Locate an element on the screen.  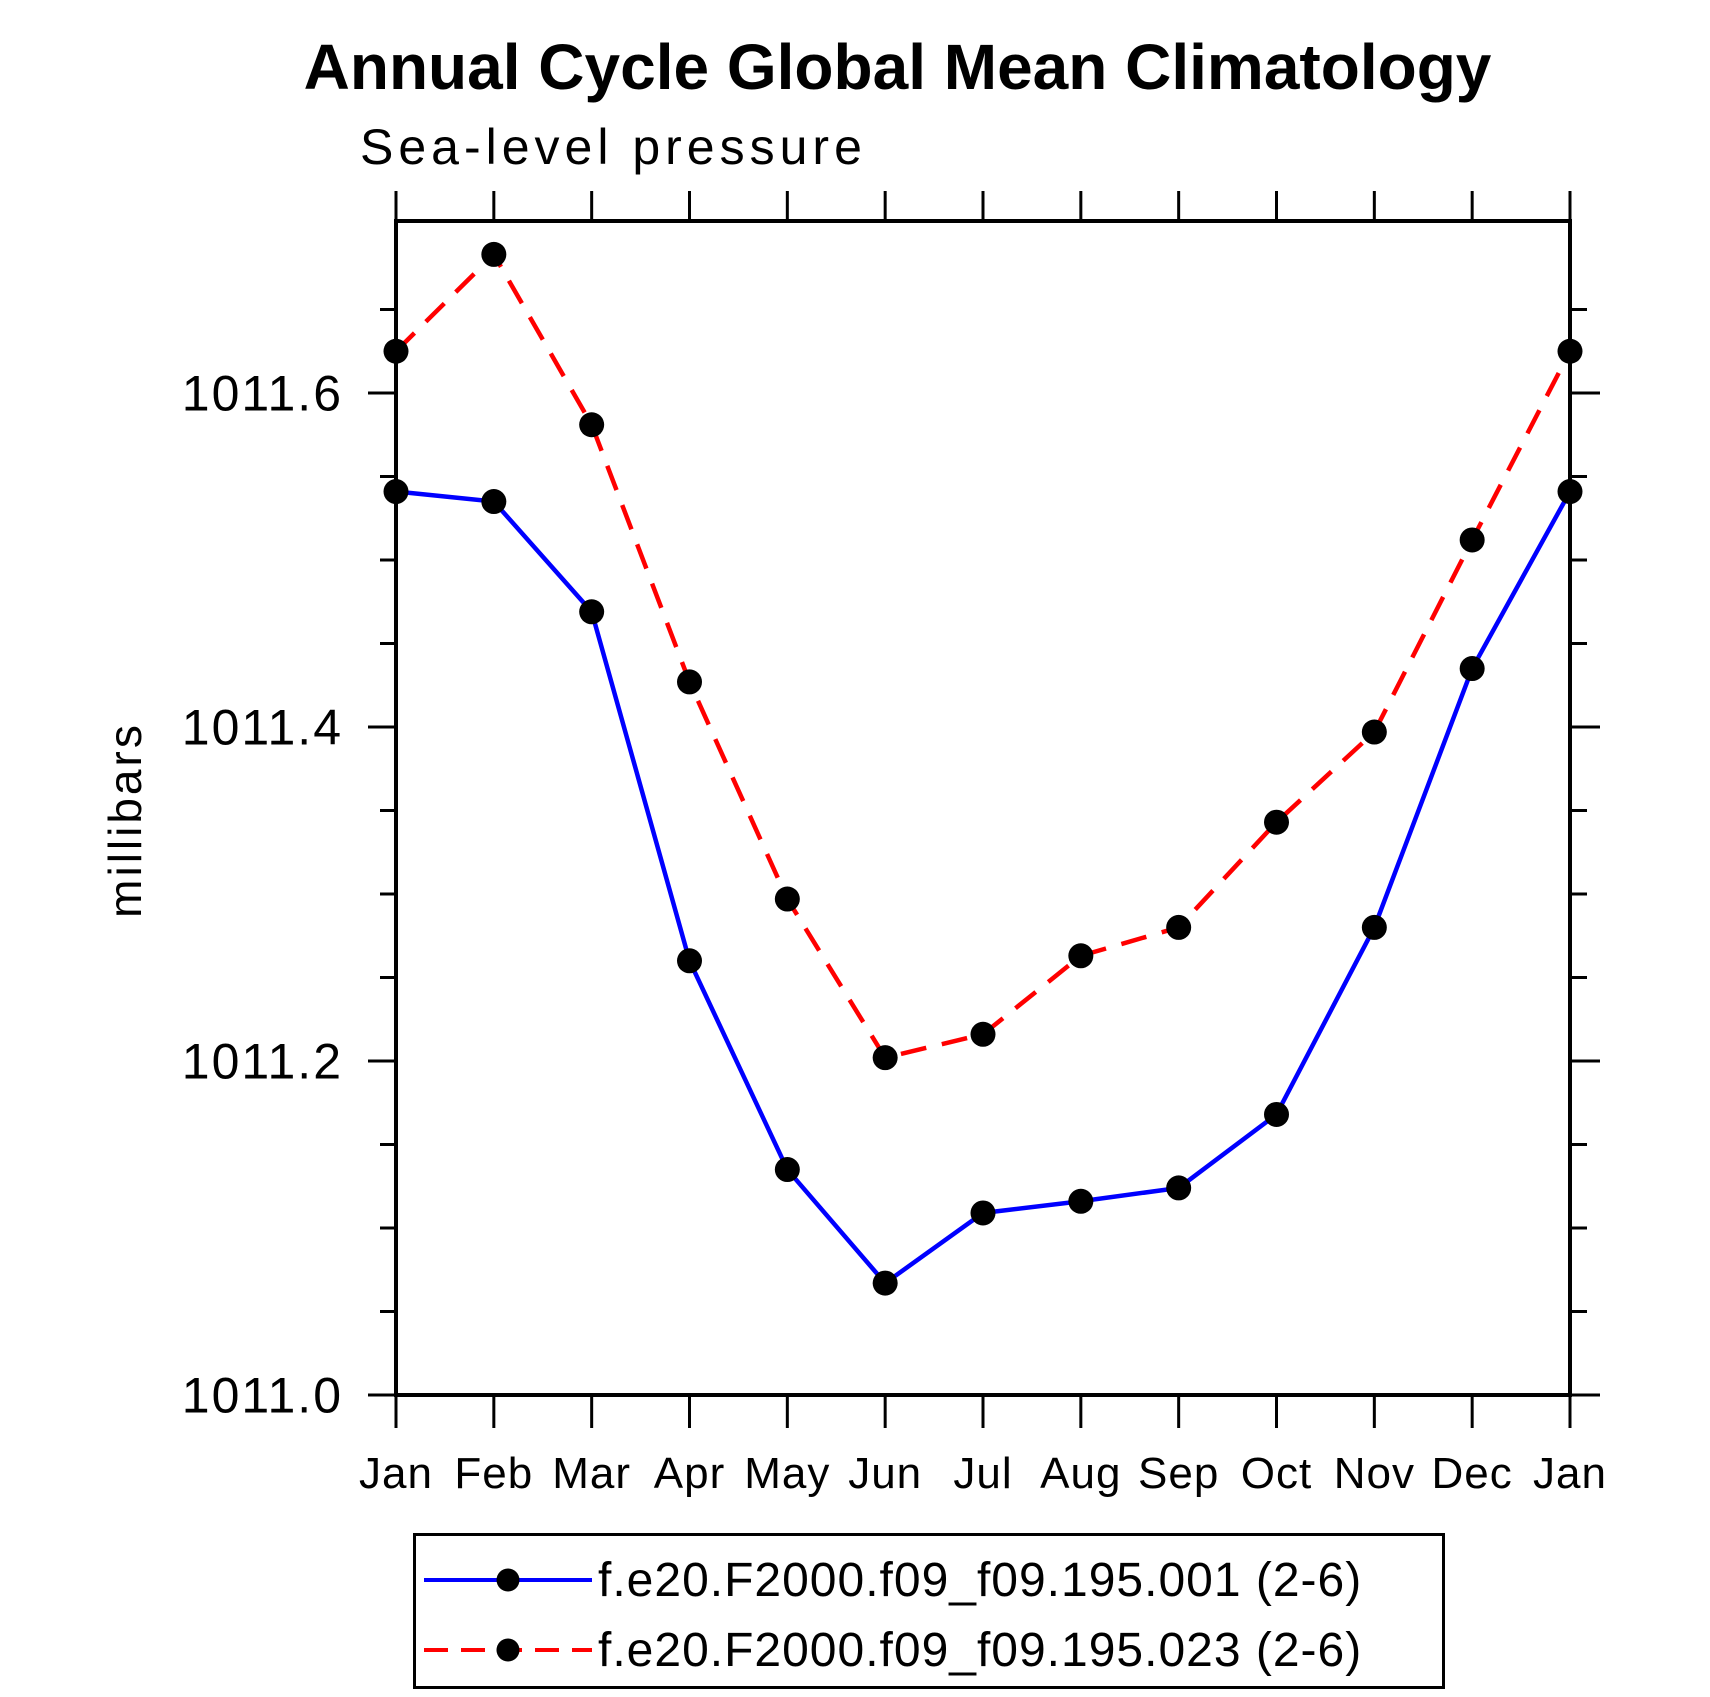
y-tick-label: 1011.4 is located at coordinates (262, 728).